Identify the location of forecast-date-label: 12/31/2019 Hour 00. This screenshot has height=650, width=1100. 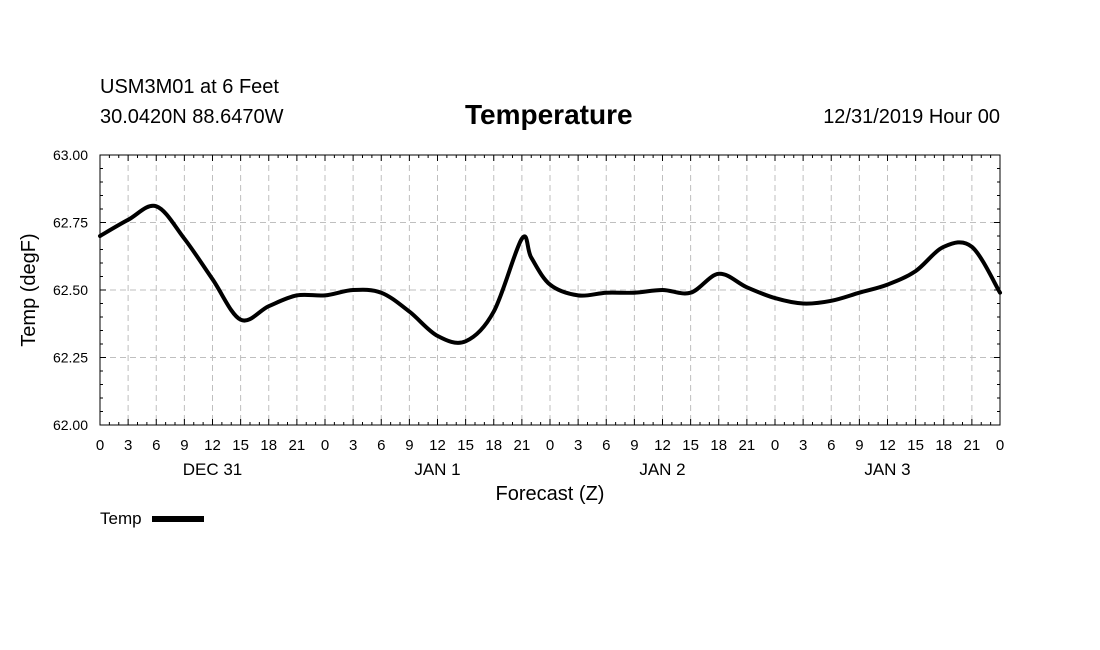
(911, 117).